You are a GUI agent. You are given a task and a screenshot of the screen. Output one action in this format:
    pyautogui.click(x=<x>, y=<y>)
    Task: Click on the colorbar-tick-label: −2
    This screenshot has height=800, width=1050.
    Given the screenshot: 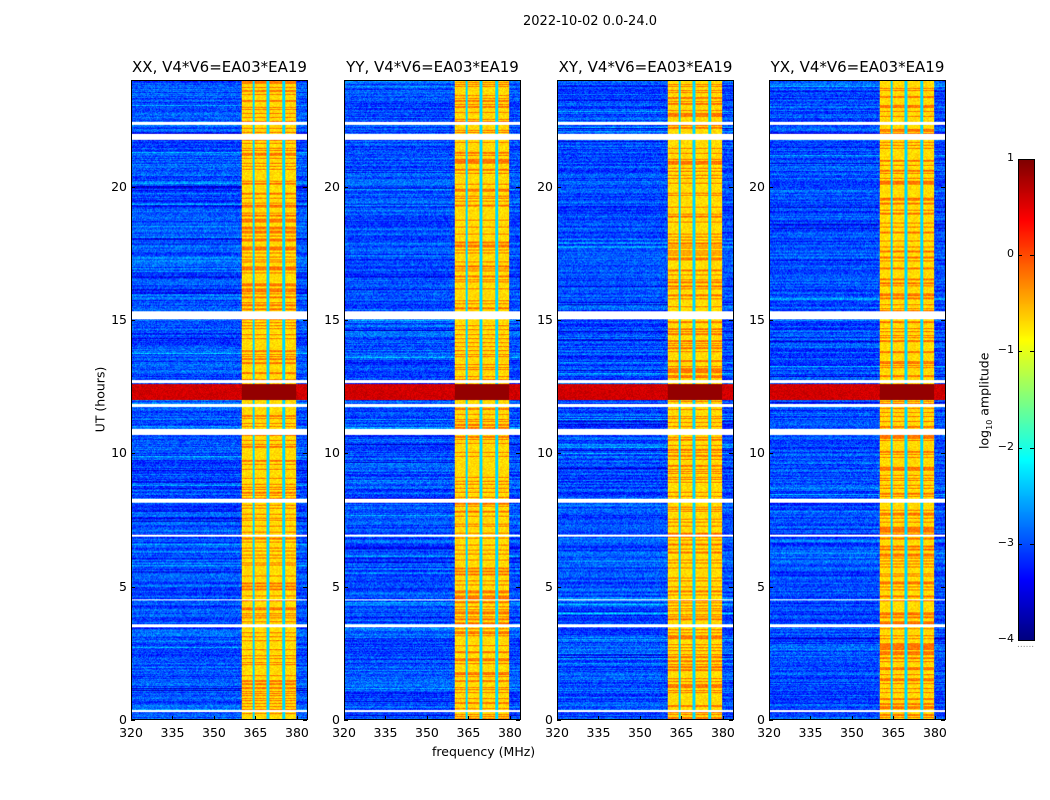 What is the action you would take?
    pyautogui.click(x=1005, y=446)
    